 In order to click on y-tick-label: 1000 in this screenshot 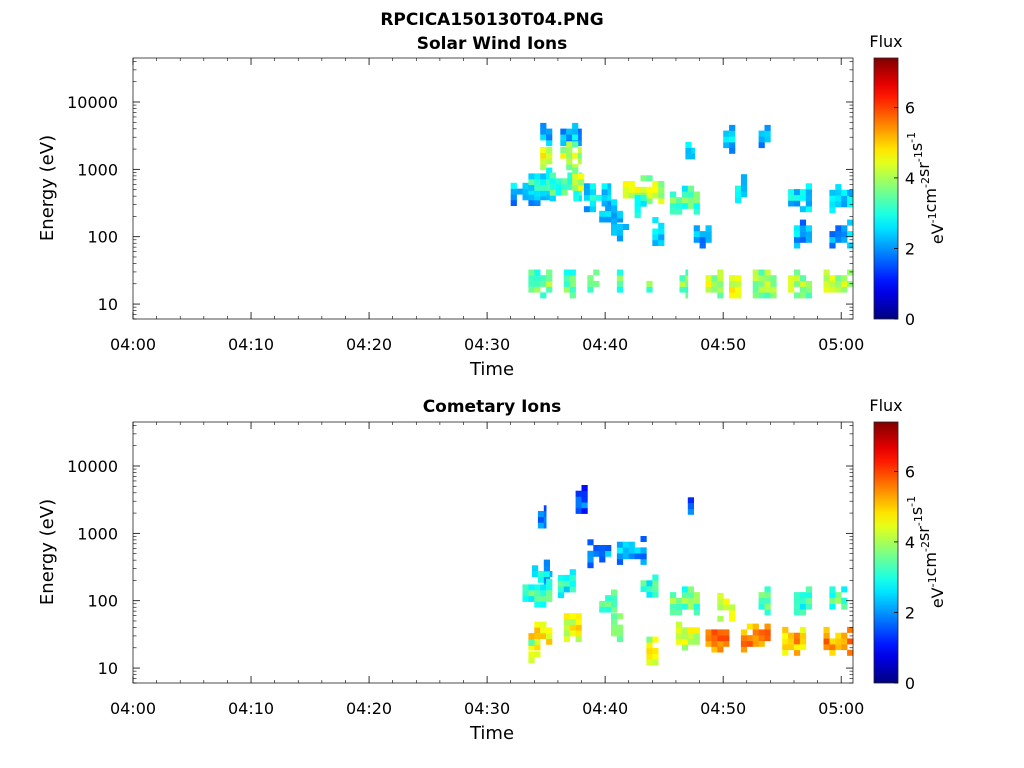, I will do `click(97, 533)`.